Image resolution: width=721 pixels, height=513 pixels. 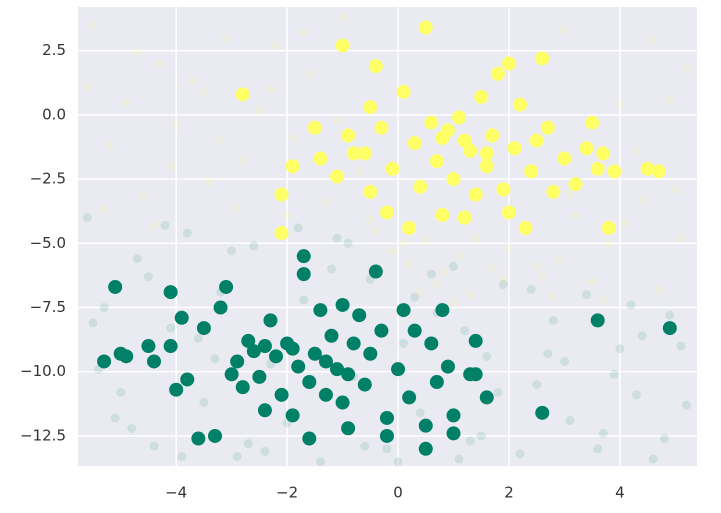 What do you see at coordinates (620, 493) in the screenshot?
I see `x-tick-label: 4` at bounding box center [620, 493].